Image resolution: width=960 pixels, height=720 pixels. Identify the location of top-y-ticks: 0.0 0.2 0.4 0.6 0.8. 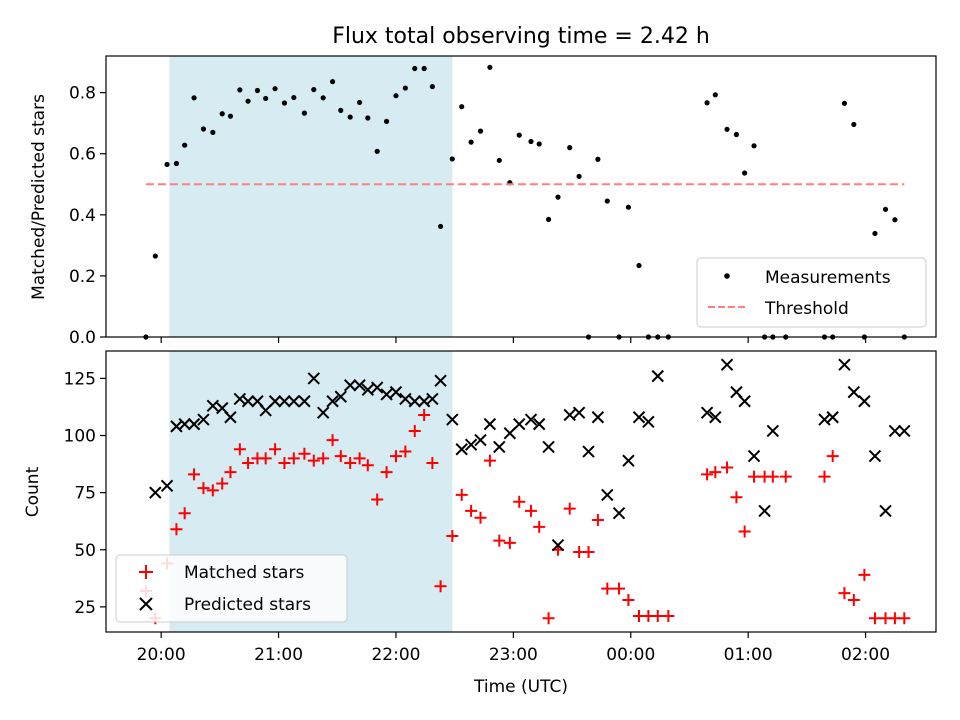
(87, 216).